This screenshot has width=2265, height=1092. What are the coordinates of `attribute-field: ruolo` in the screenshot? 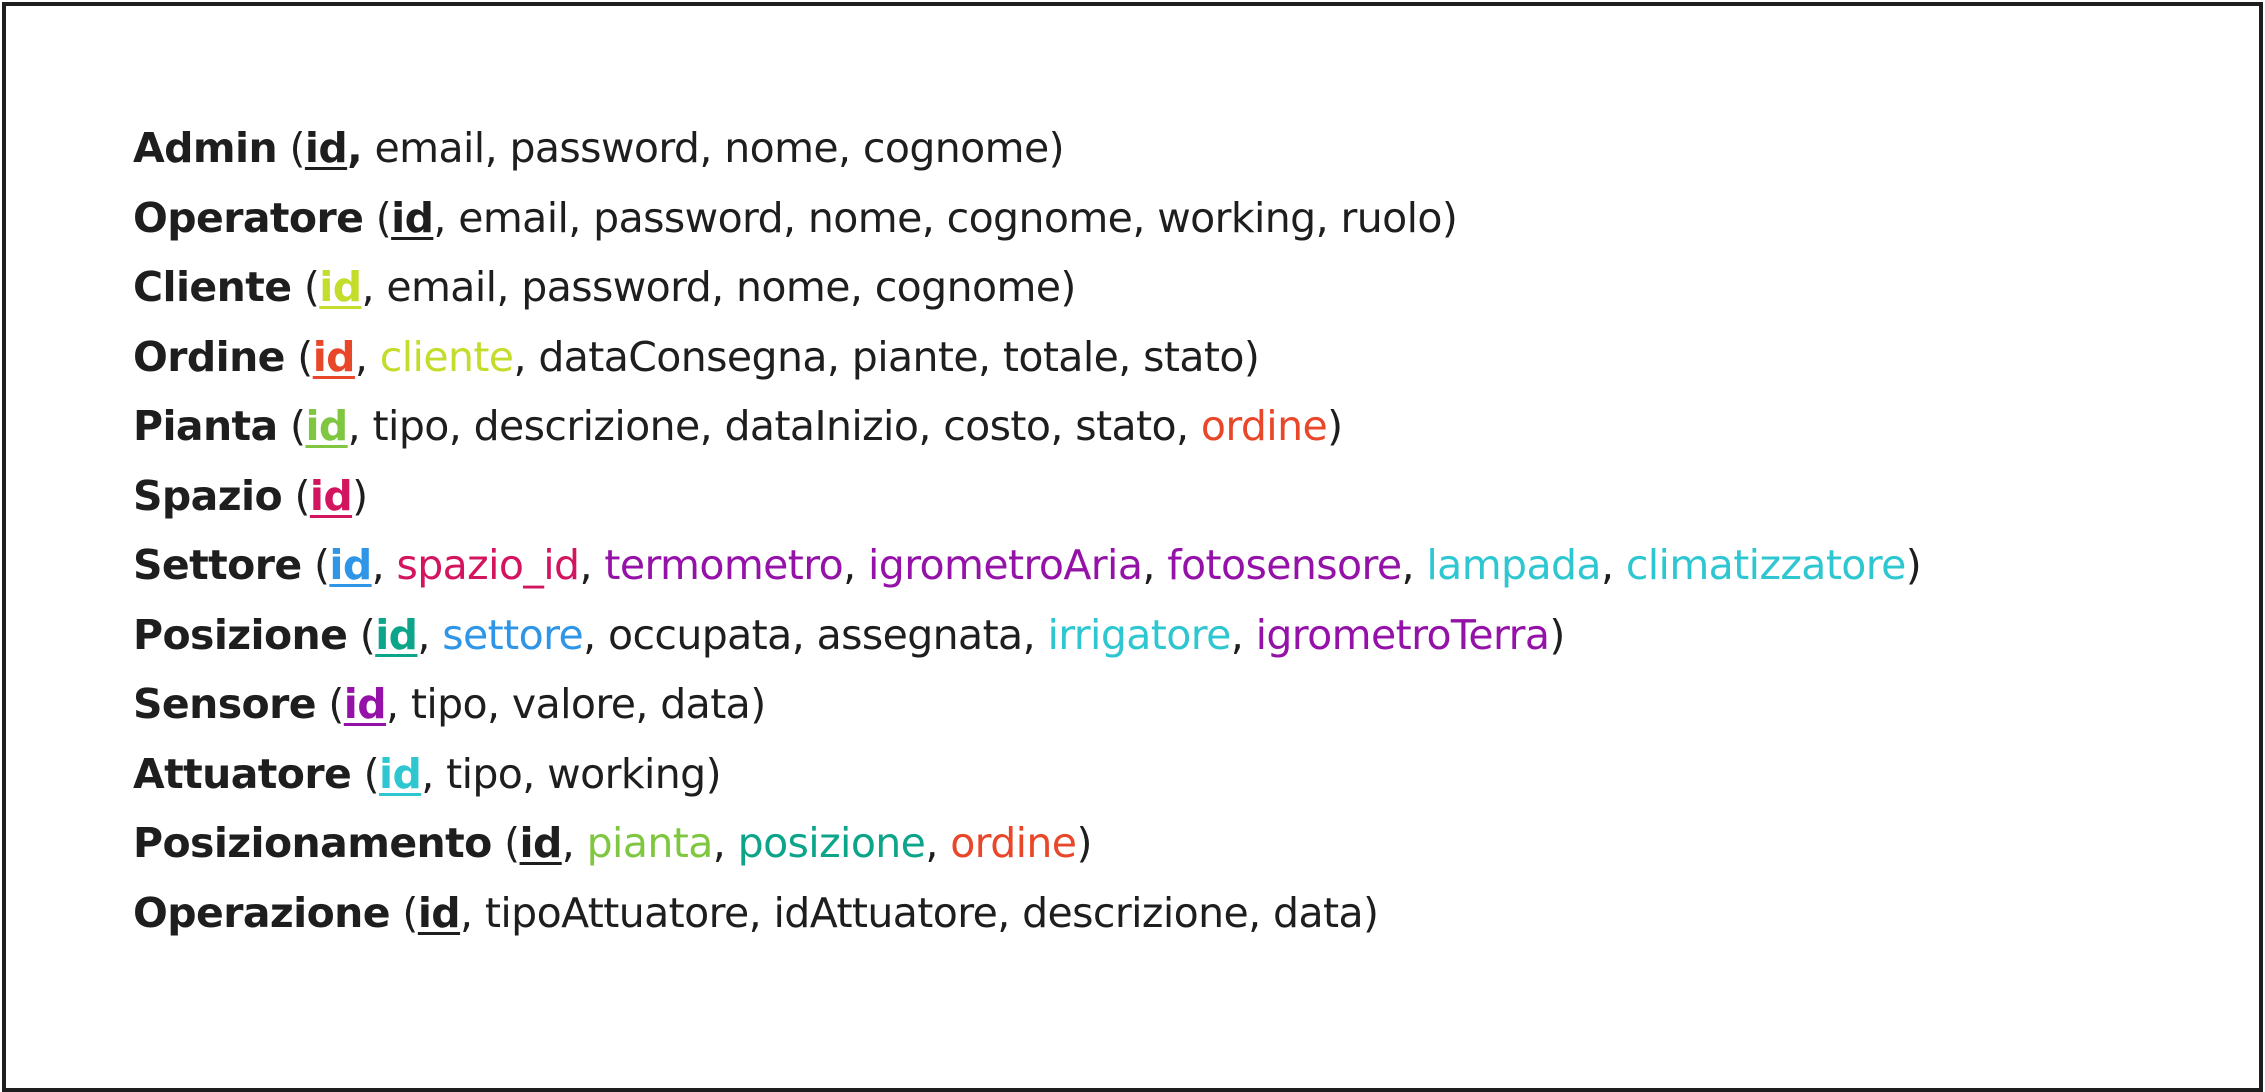 It's located at (1391, 217).